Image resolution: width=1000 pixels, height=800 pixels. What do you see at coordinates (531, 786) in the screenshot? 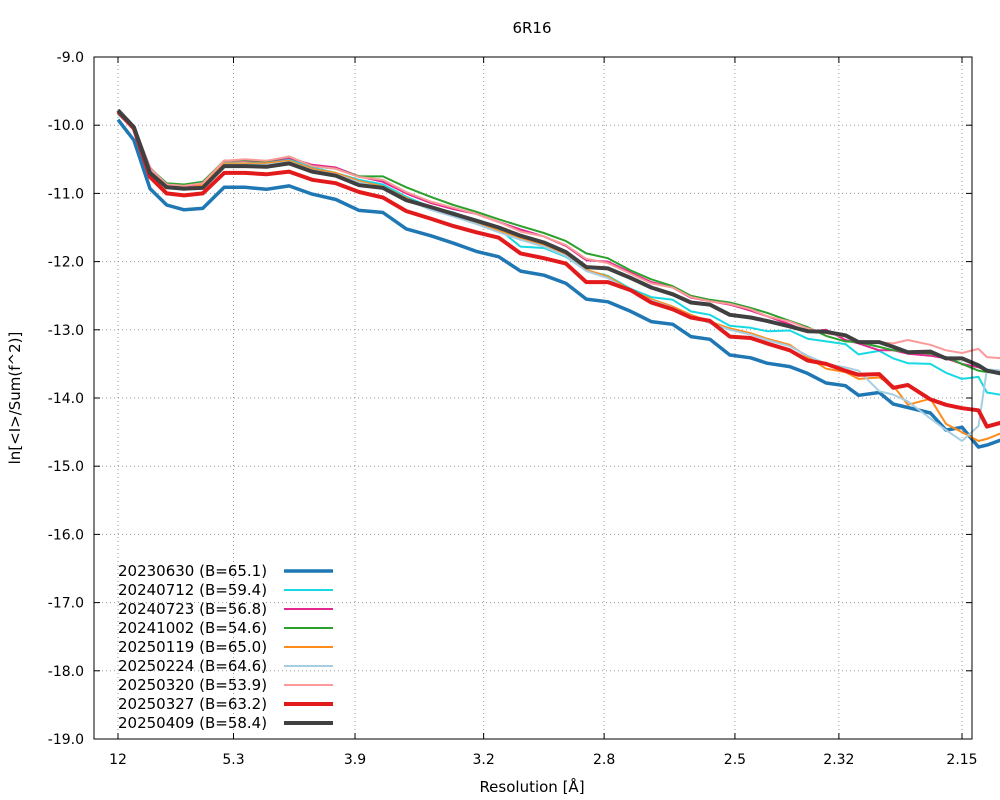
I see `x-axis-title: Resolution [Å]` at bounding box center [531, 786].